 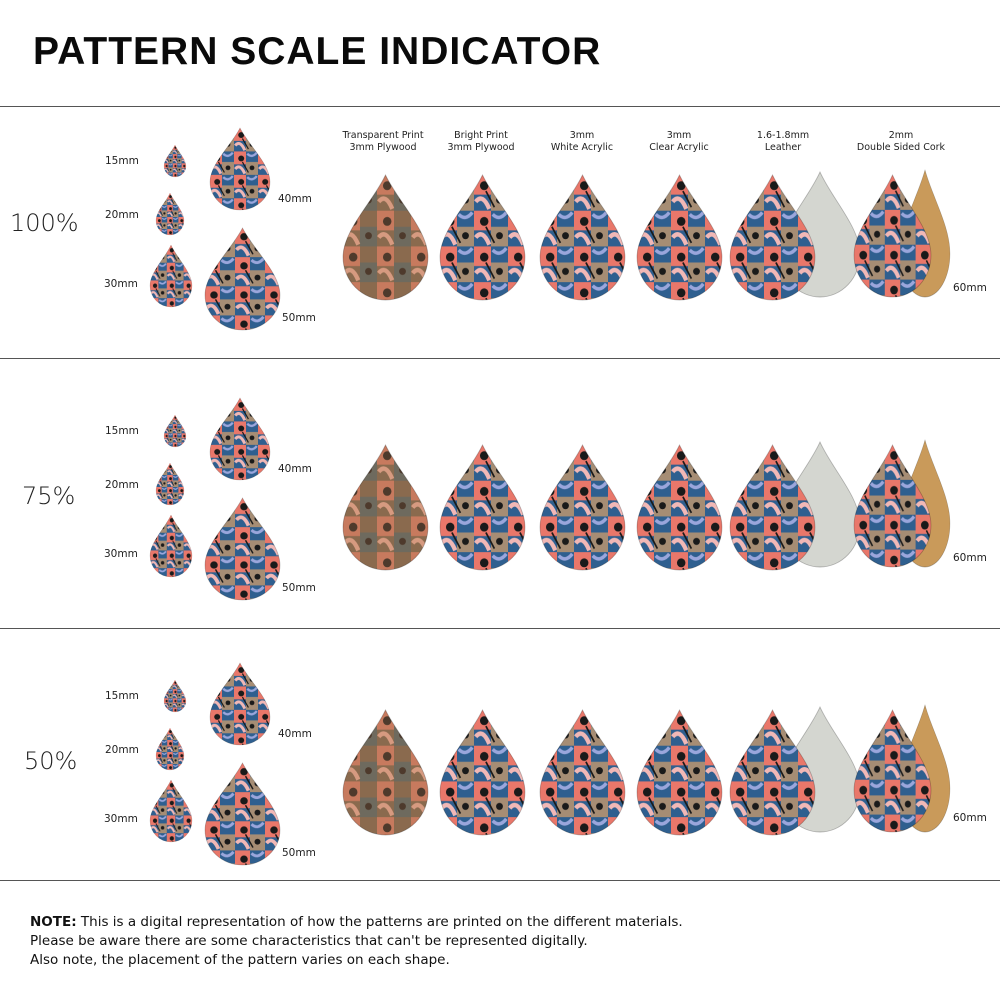 I want to click on material-header-line2: Clear Acrylic, so click(x=679, y=147).